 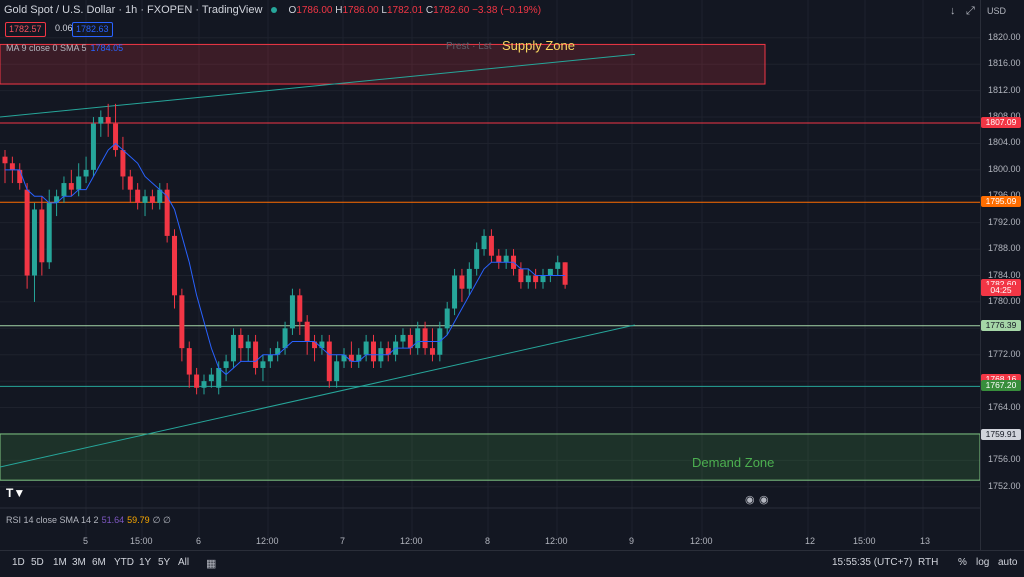 I want to click on ma-legend: MA 9 close 0 SMA 5 1784.05, so click(x=65, y=48).